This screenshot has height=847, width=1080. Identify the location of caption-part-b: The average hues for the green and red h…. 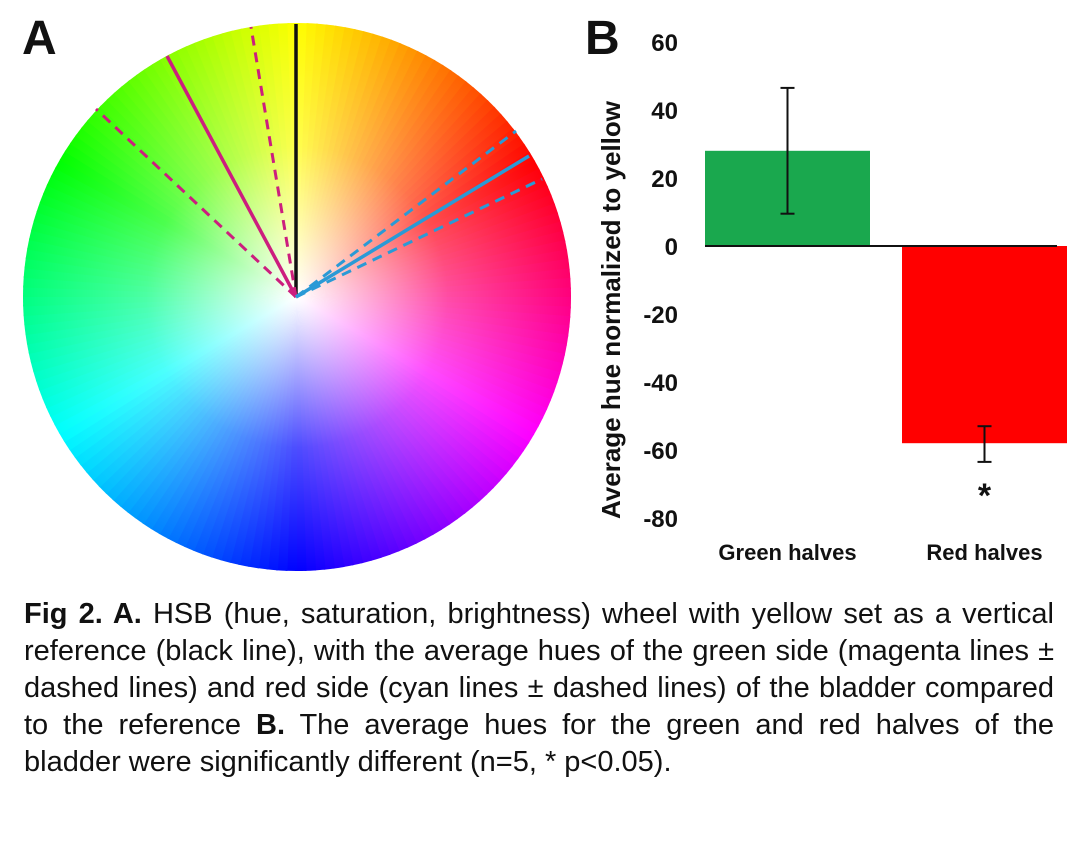
(539, 743).